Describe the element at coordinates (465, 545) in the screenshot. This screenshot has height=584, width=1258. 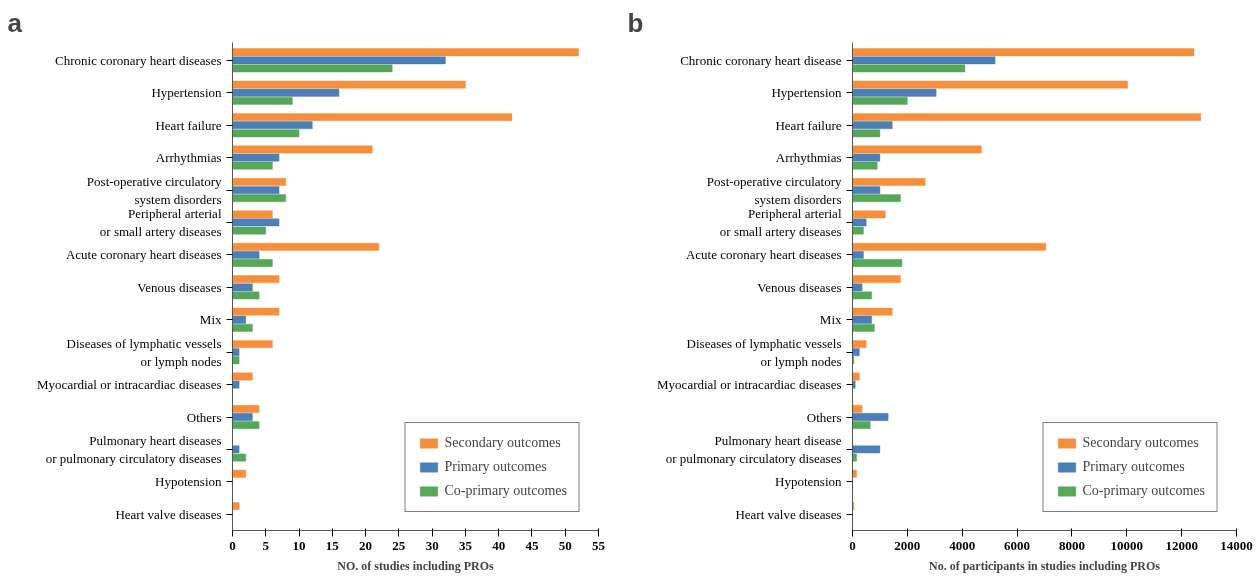
I see `x-tick-label: 35` at that location.